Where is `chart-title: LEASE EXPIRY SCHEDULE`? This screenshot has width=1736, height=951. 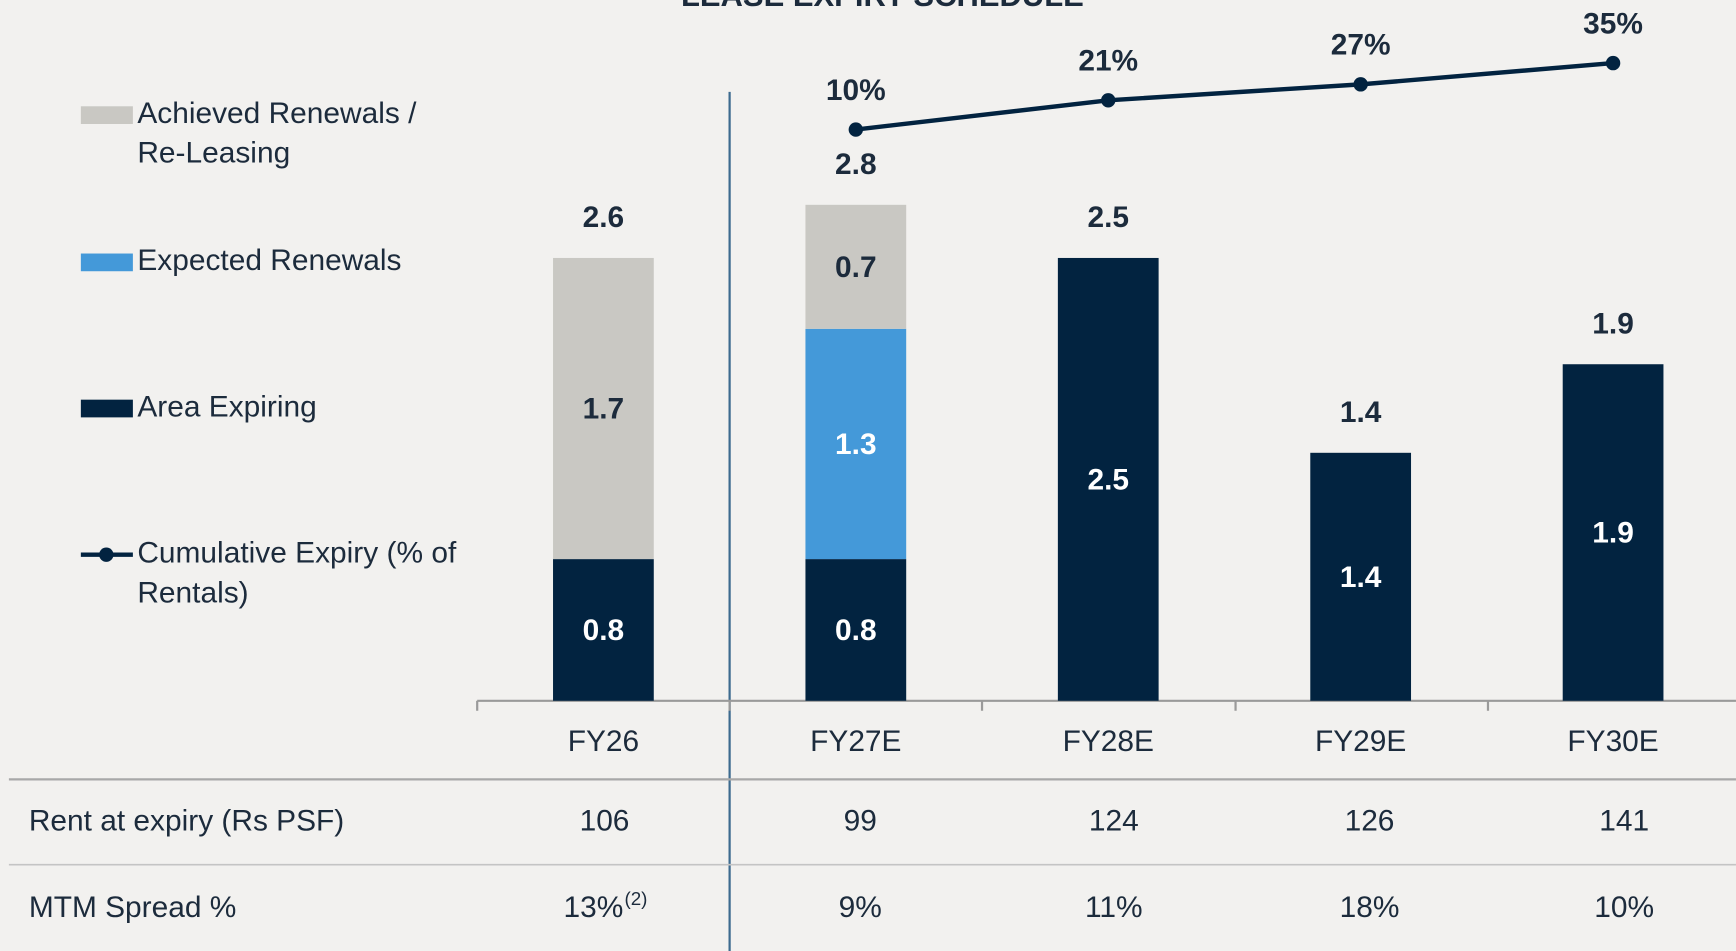 chart-title: LEASE EXPIRY SCHEDULE is located at coordinates (882, 6).